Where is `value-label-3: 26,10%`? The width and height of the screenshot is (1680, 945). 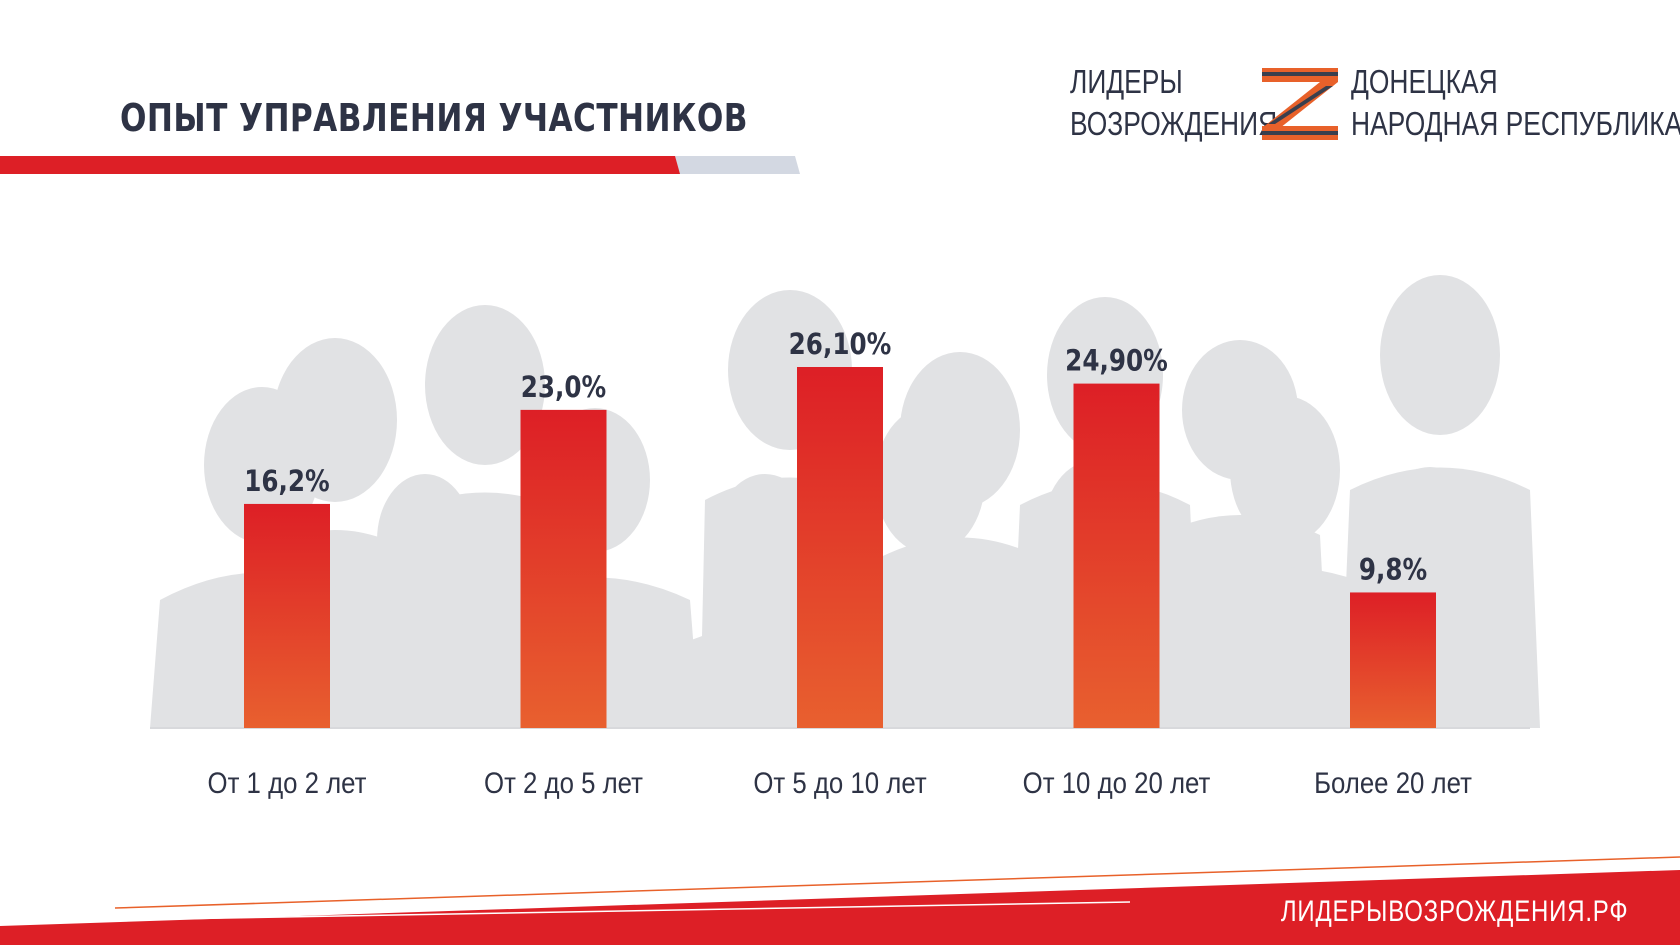
value-label-3: 26,10% is located at coordinates (840, 344).